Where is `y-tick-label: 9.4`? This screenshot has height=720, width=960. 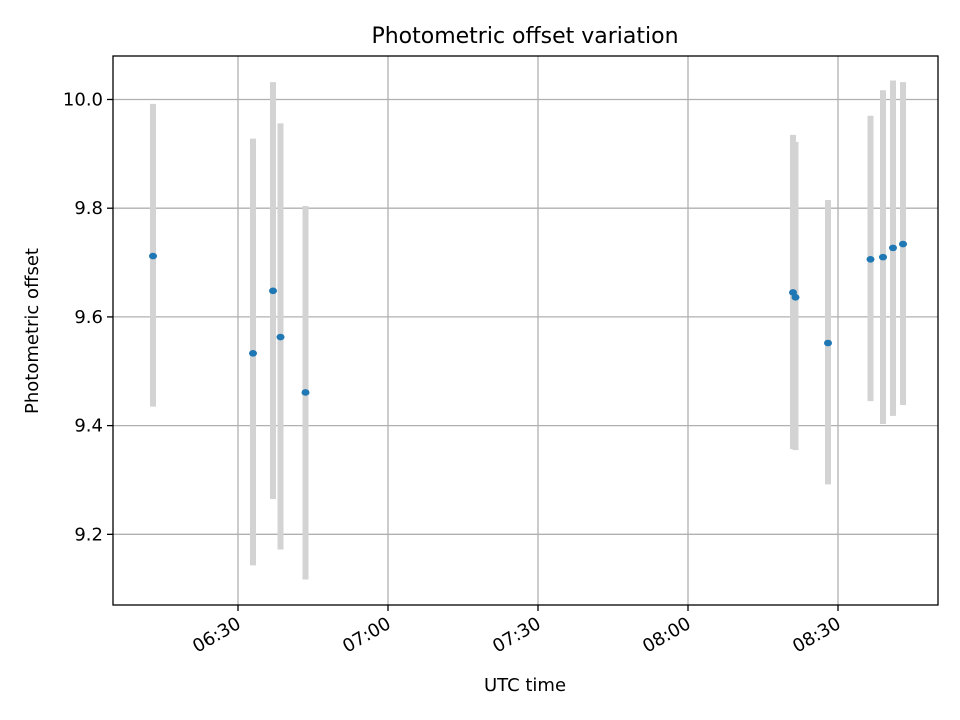
y-tick-label: 9.4 is located at coordinates (88, 426).